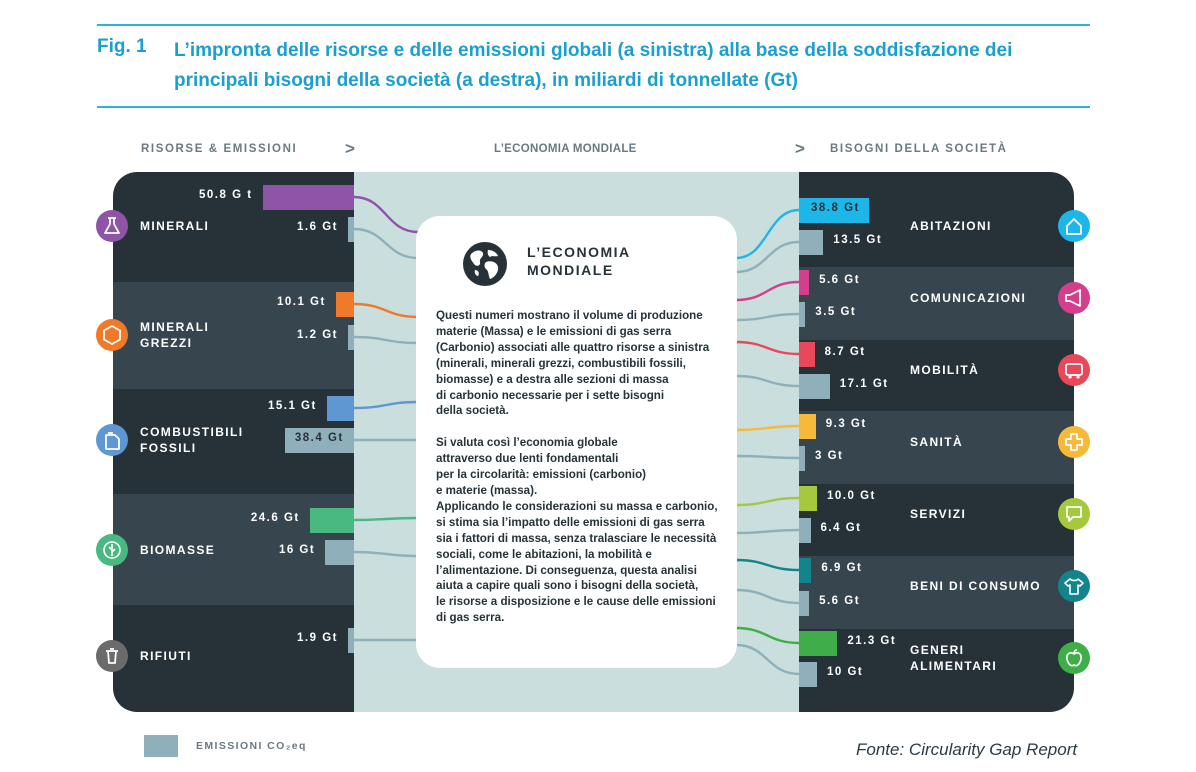 The width and height of the screenshot is (1196, 772). What do you see at coordinates (317, 227) in the screenshot?
I see `emission-value-label: 1.6 Gt` at bounding box center [317, 227].